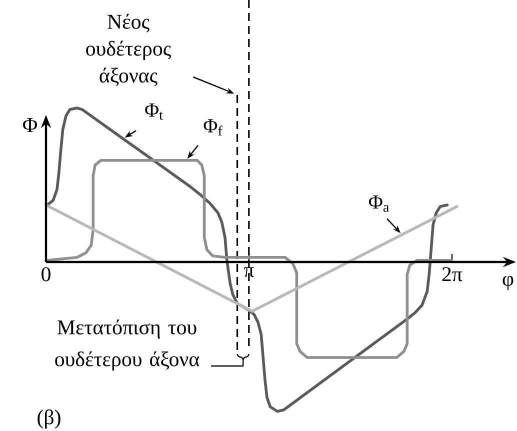  I want to click on x-axis-title: φ, so click(508, 283).